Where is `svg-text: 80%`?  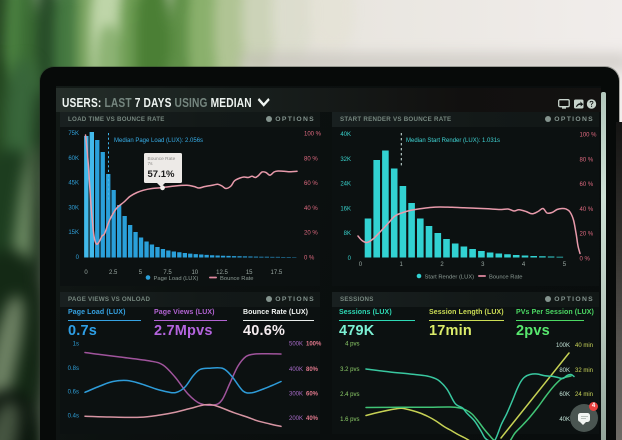
svg-text: 80% is located at coordinates (312, 370).